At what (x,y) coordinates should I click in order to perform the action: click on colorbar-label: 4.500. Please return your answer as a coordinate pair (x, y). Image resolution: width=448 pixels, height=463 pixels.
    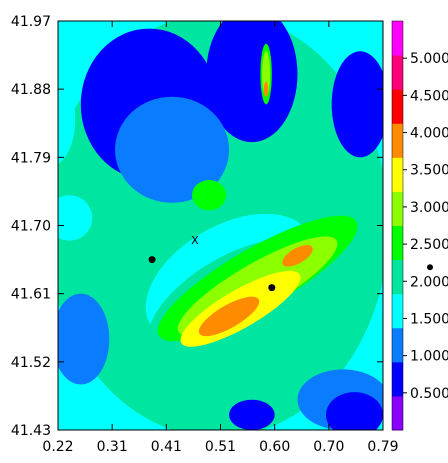
    Looking at the image, I should click on (429, 96).